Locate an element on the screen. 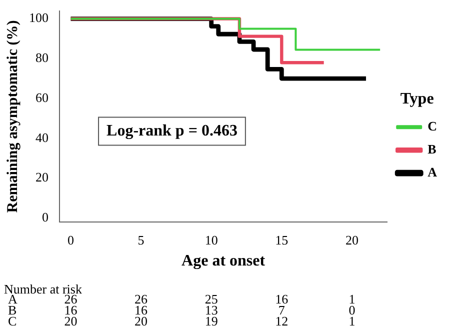 The image size is (449, 333). legend-label: A is located at coordinates (433, 172).